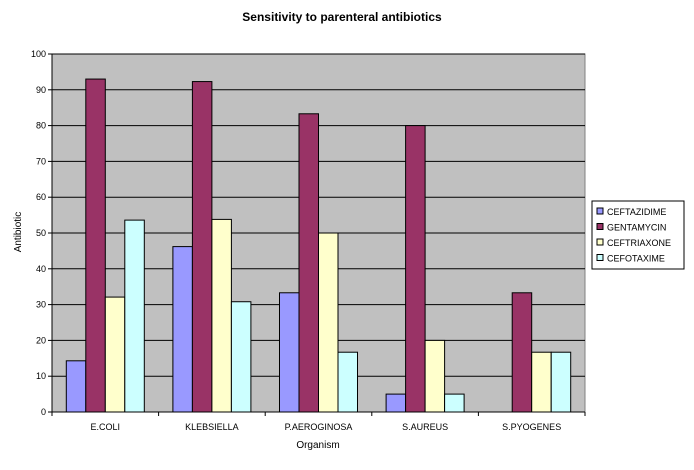 This screenshot has width=694, height=470. Describe the element at coordinates (41, 197) in the screenshot. I see `y-tick-label: 60` at that location.